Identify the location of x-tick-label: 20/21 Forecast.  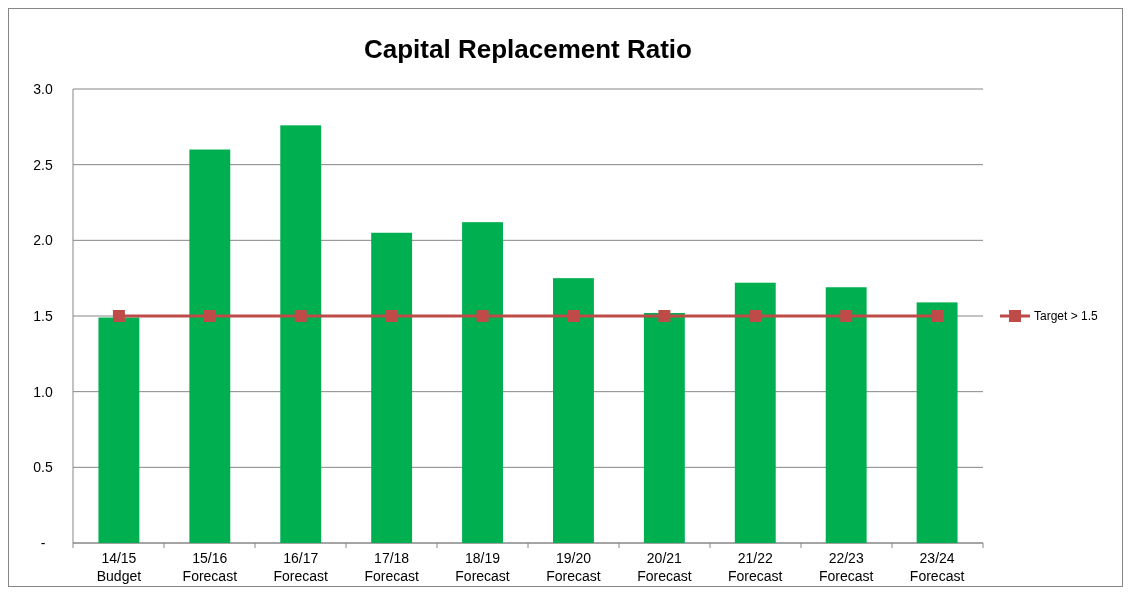
(664, 567).